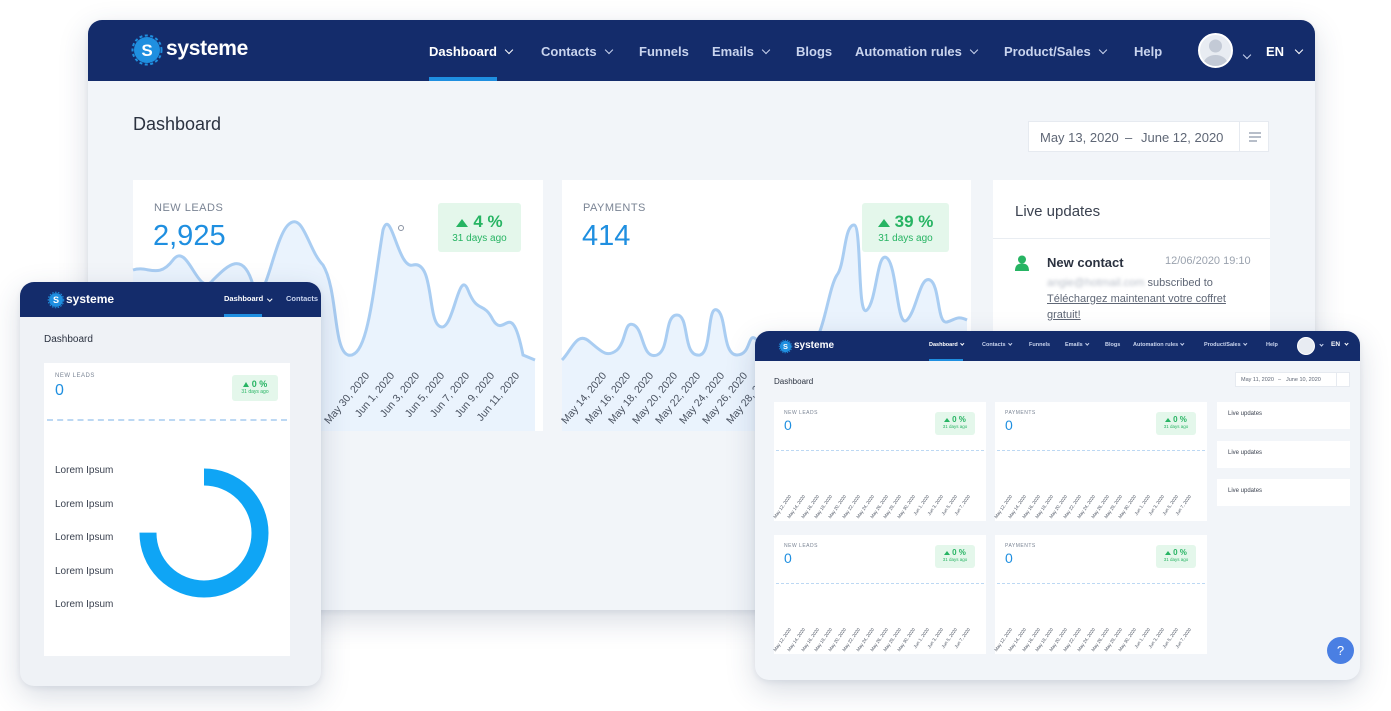  What do you see at coordinates (401, 228) in the screenshot?
I see `leads-hover-point` at bounding box center [401, 228].